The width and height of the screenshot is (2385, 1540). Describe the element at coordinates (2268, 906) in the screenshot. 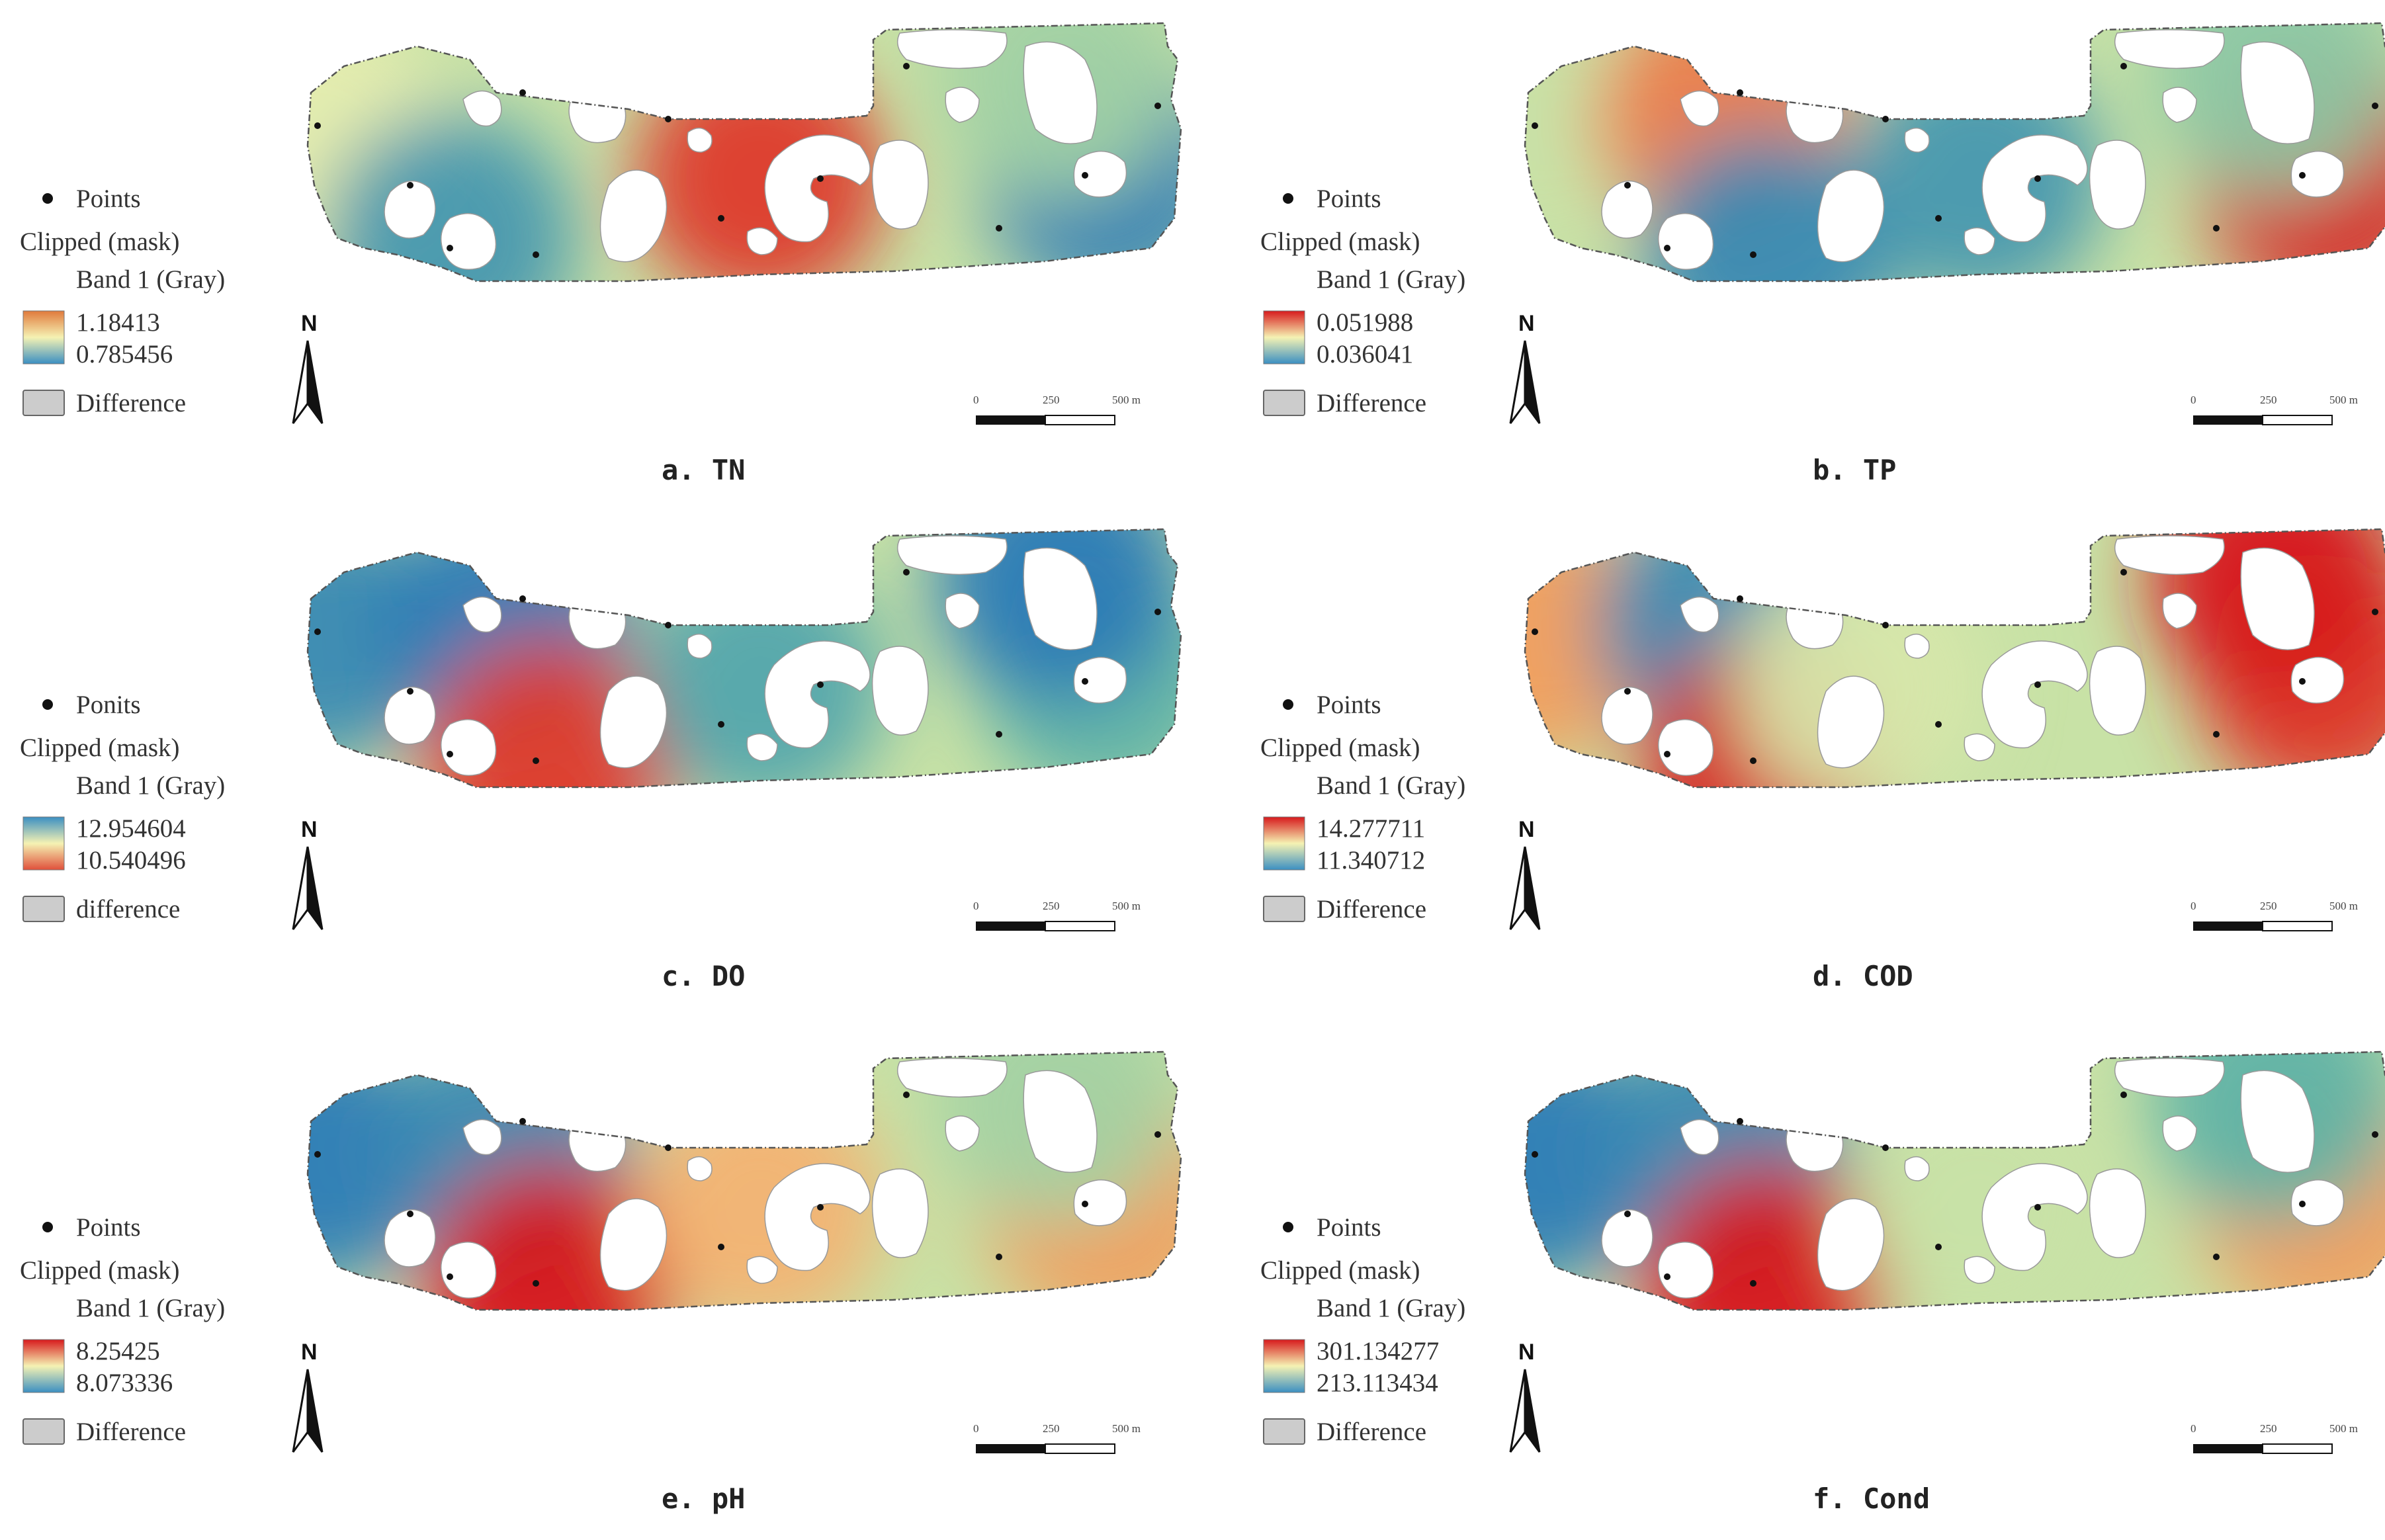

I see `scale-label: 250` at that location.